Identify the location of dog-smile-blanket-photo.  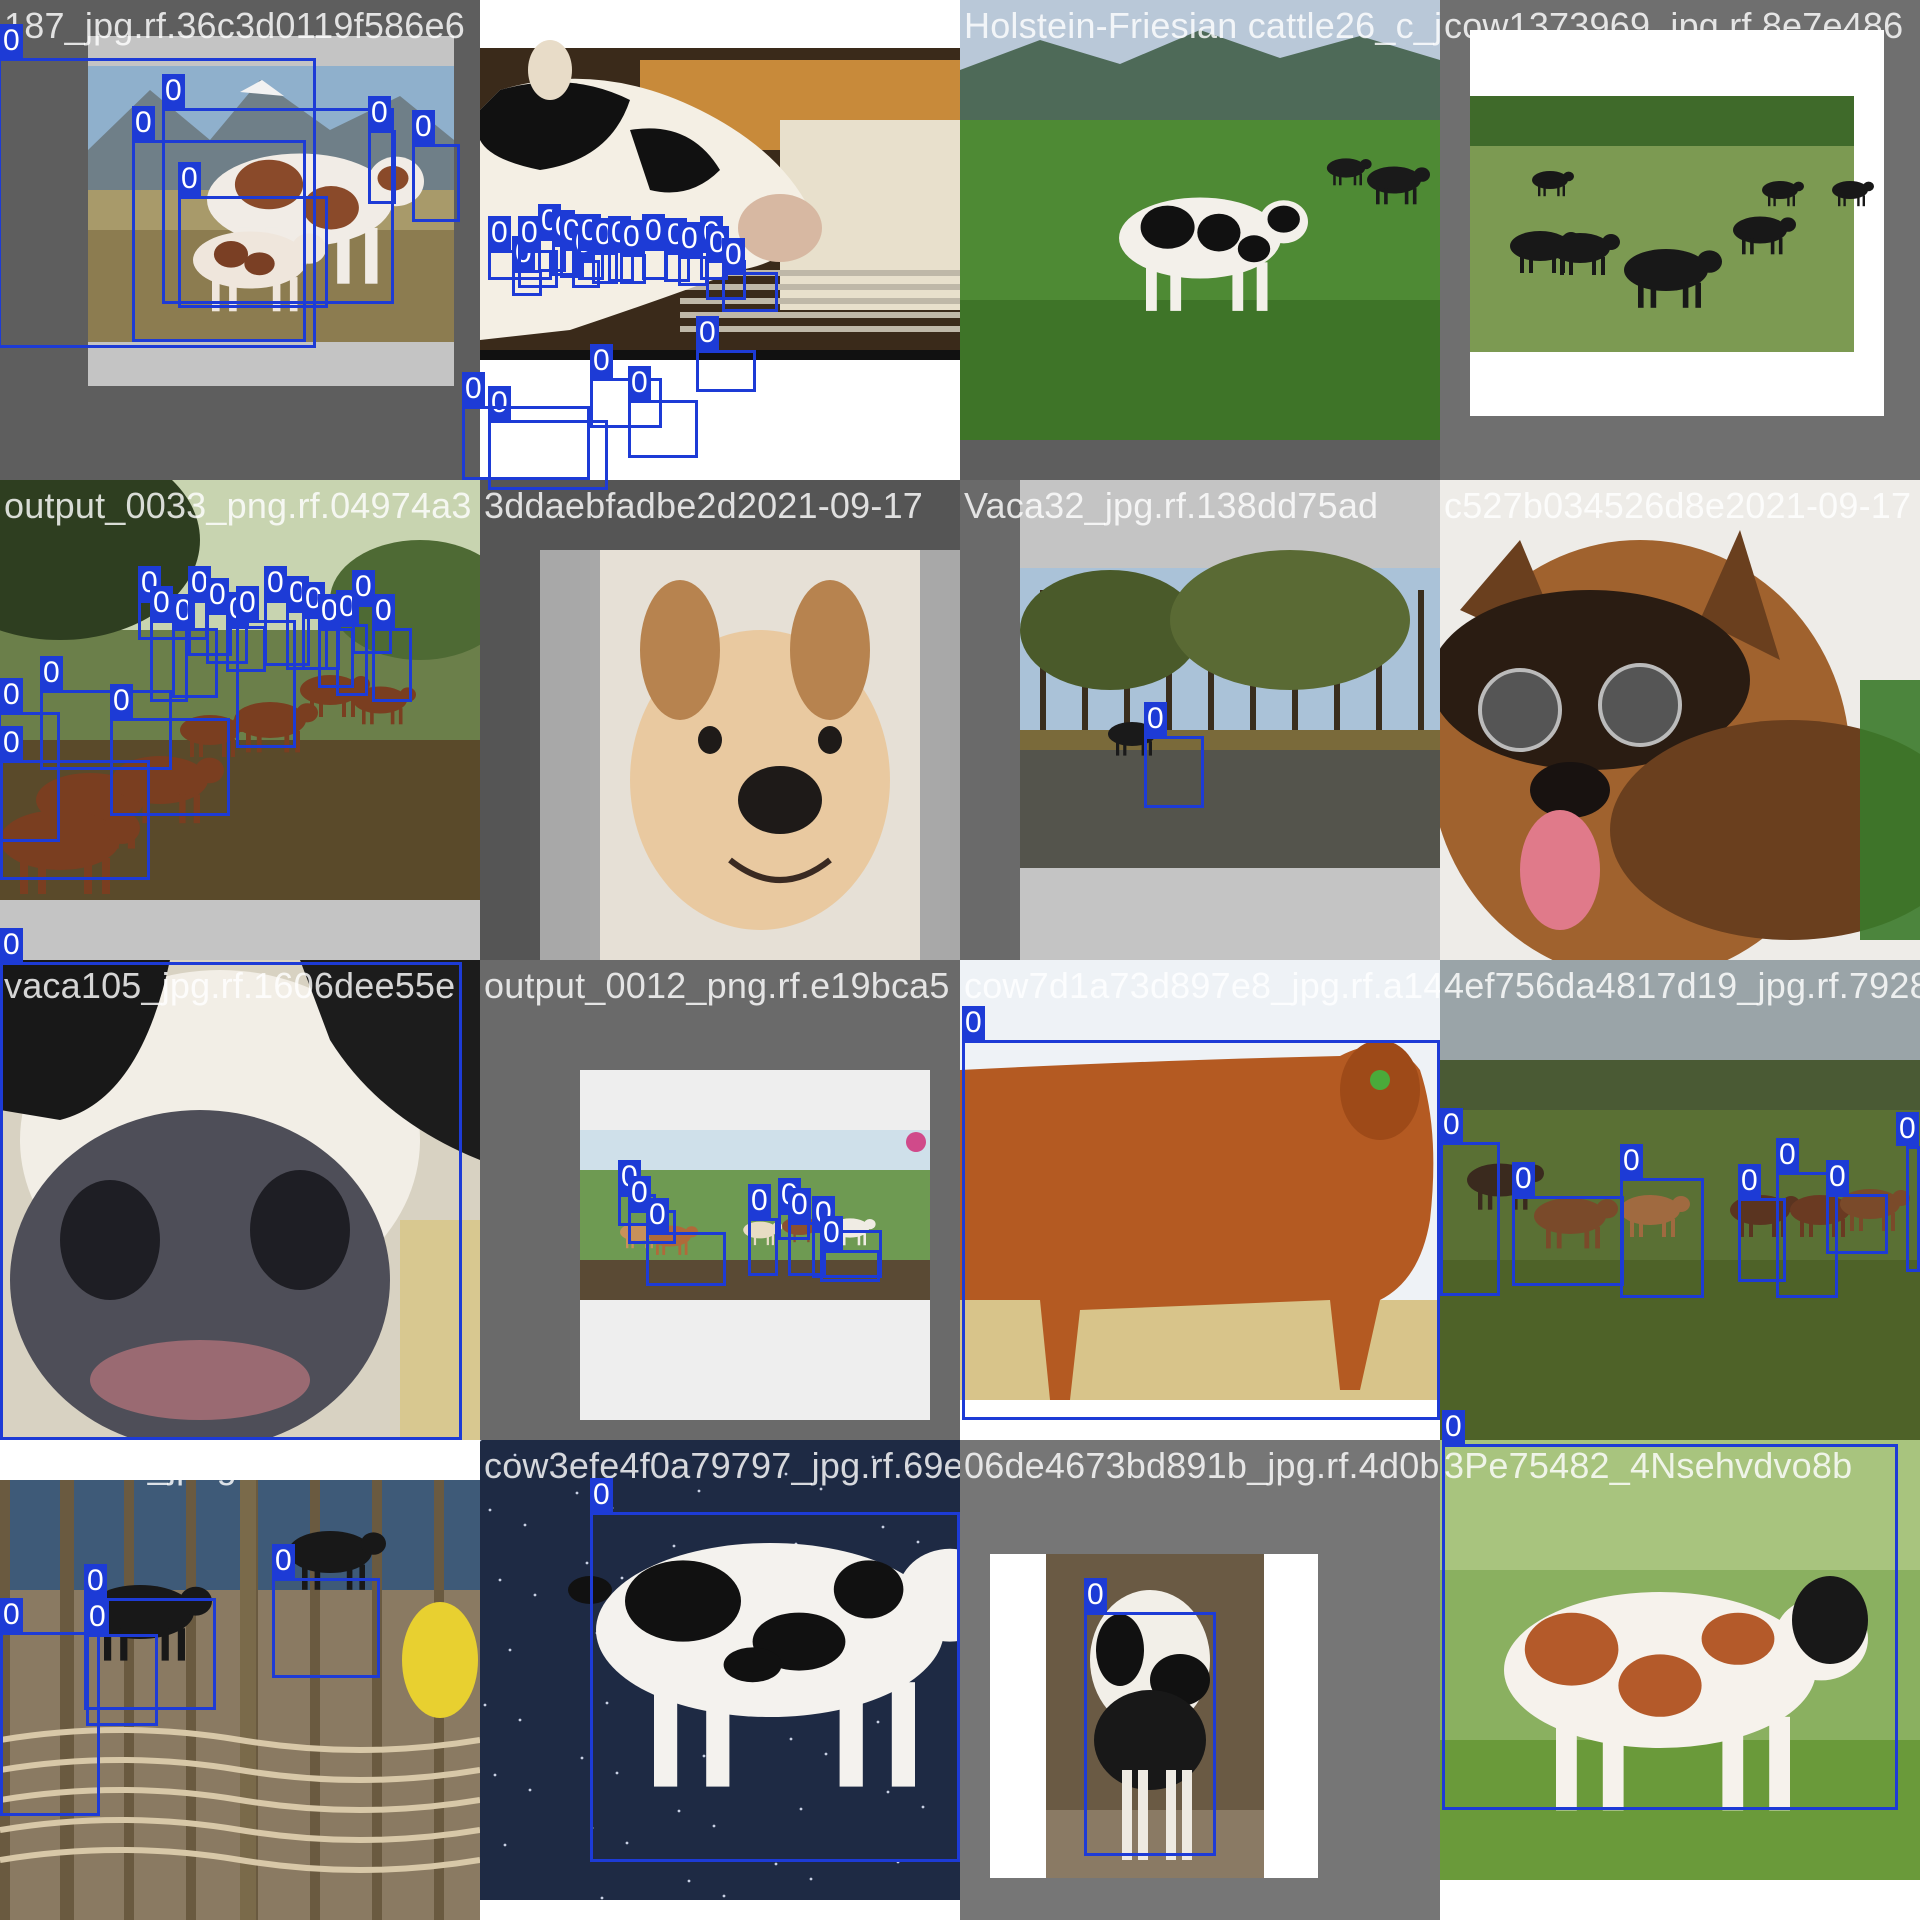
(720, 720).